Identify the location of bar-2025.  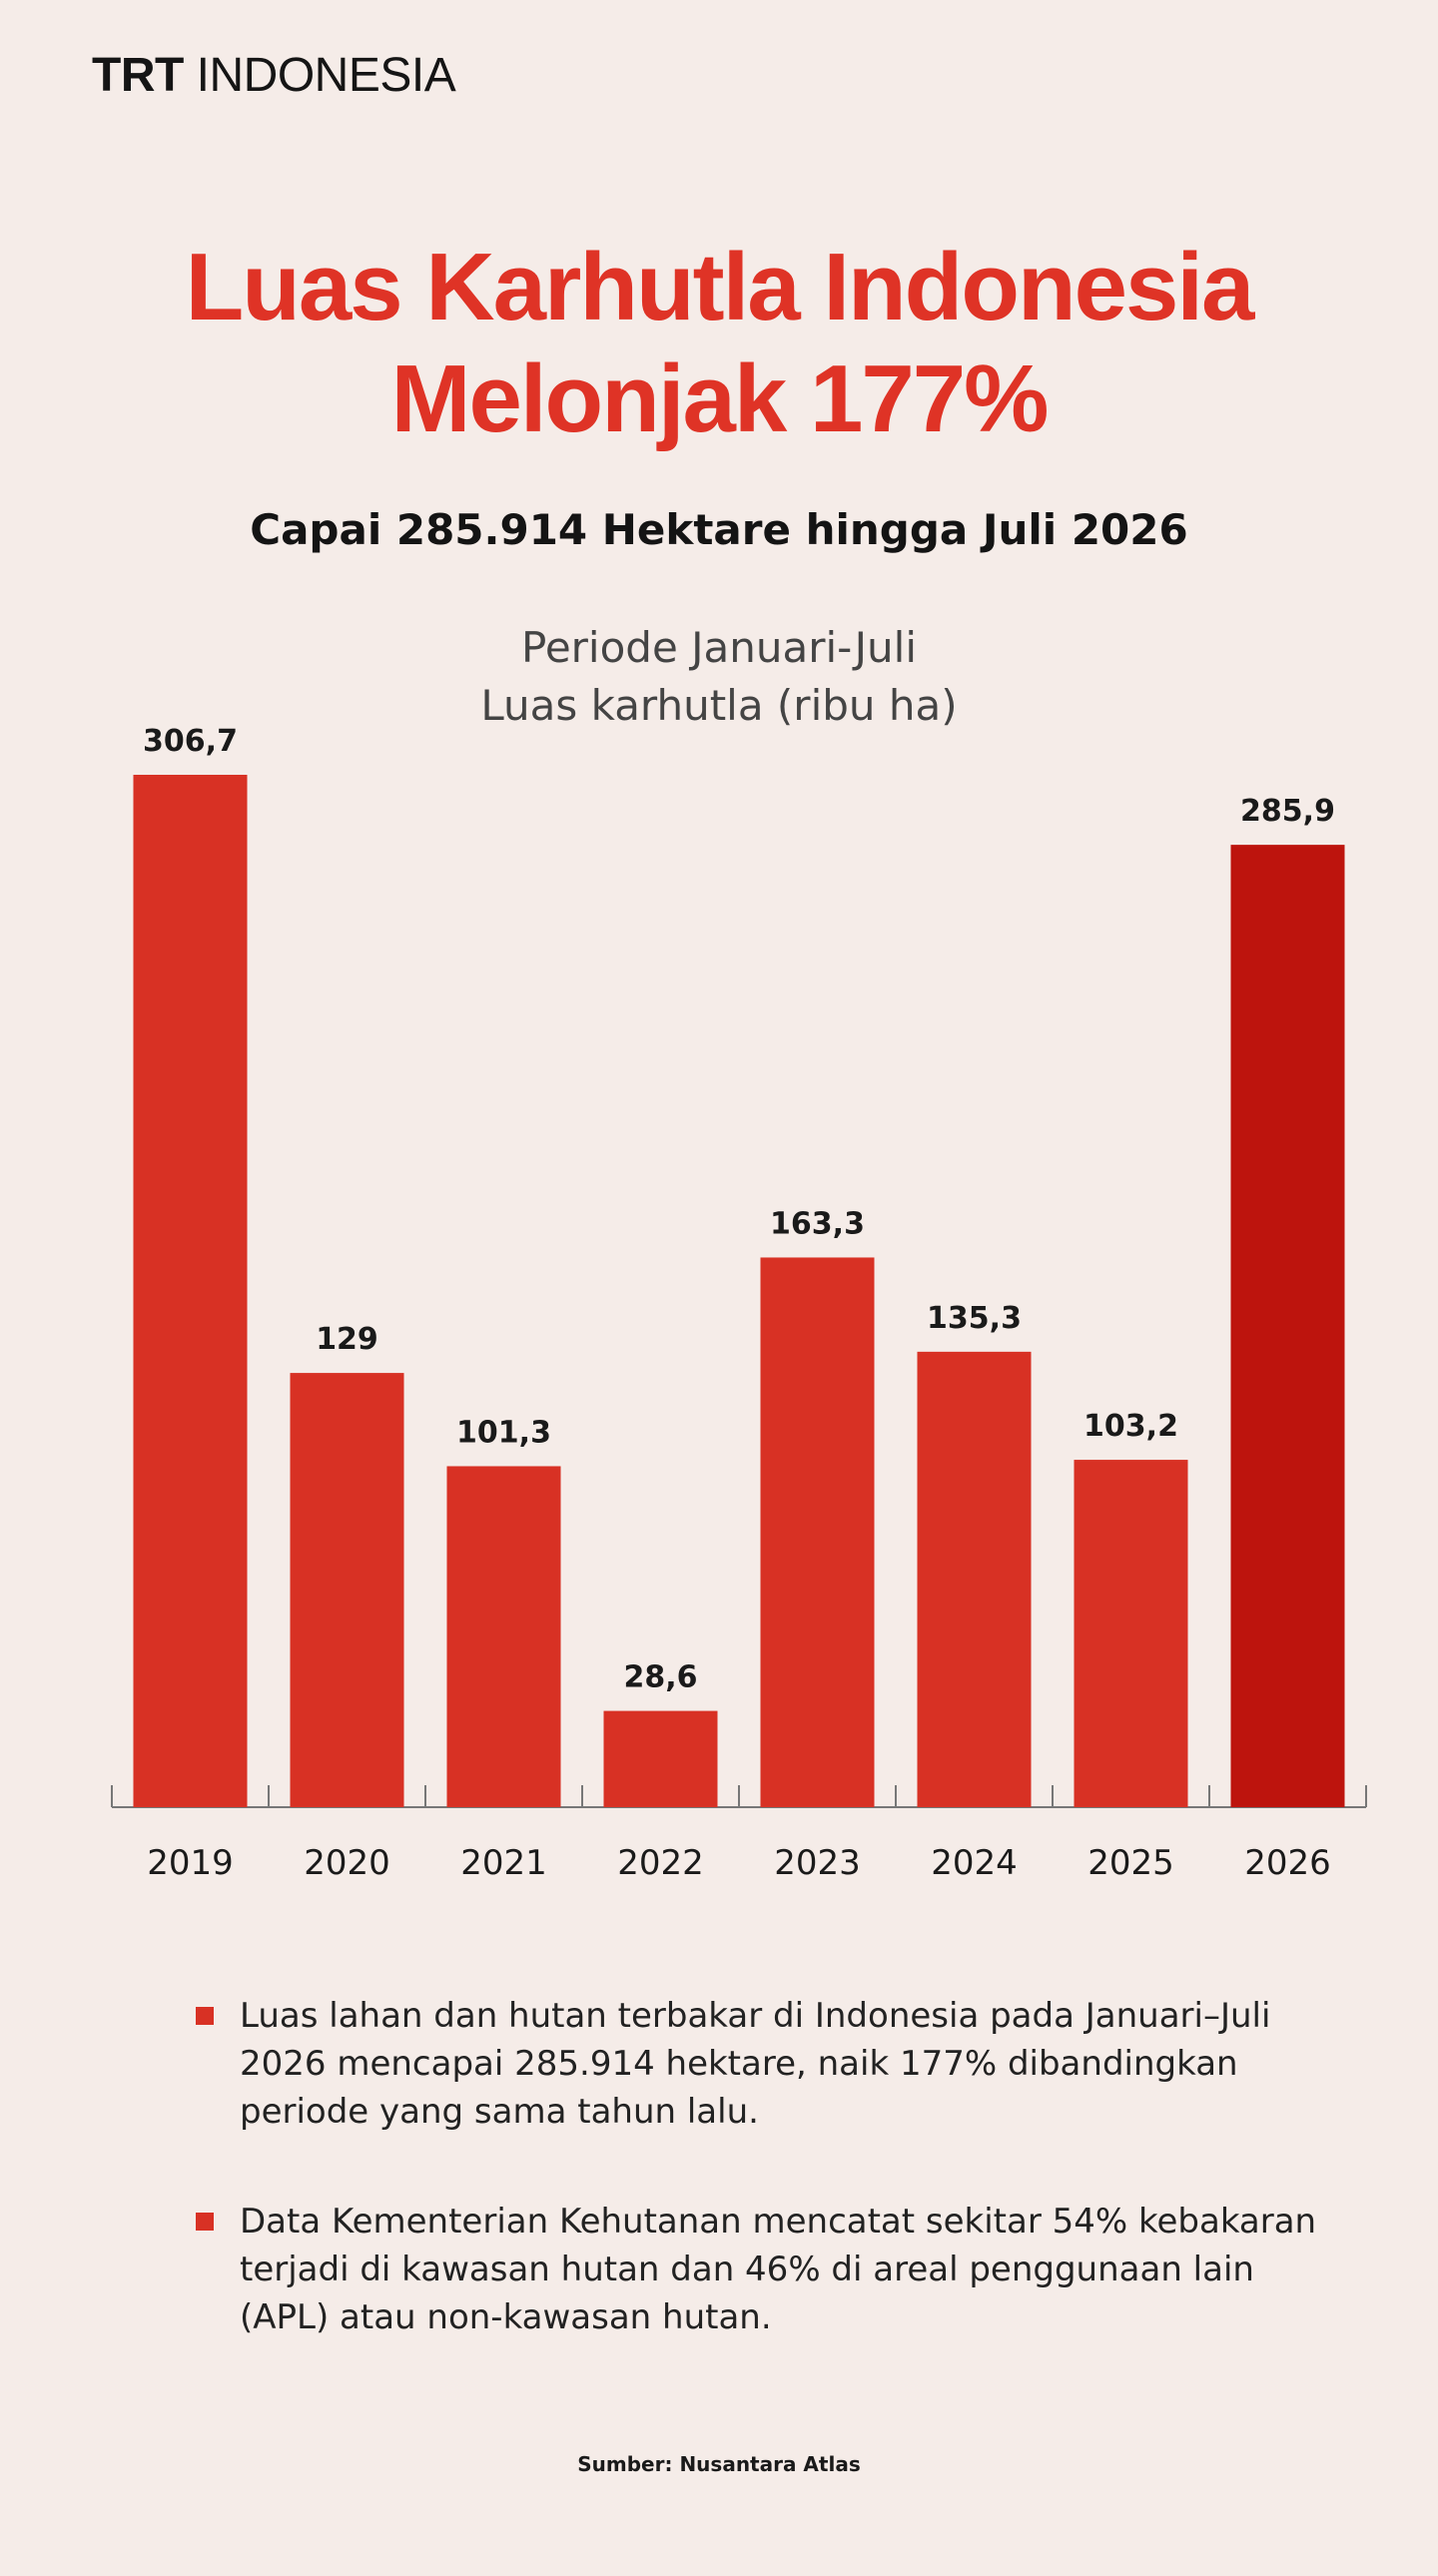
(1131, 1634).